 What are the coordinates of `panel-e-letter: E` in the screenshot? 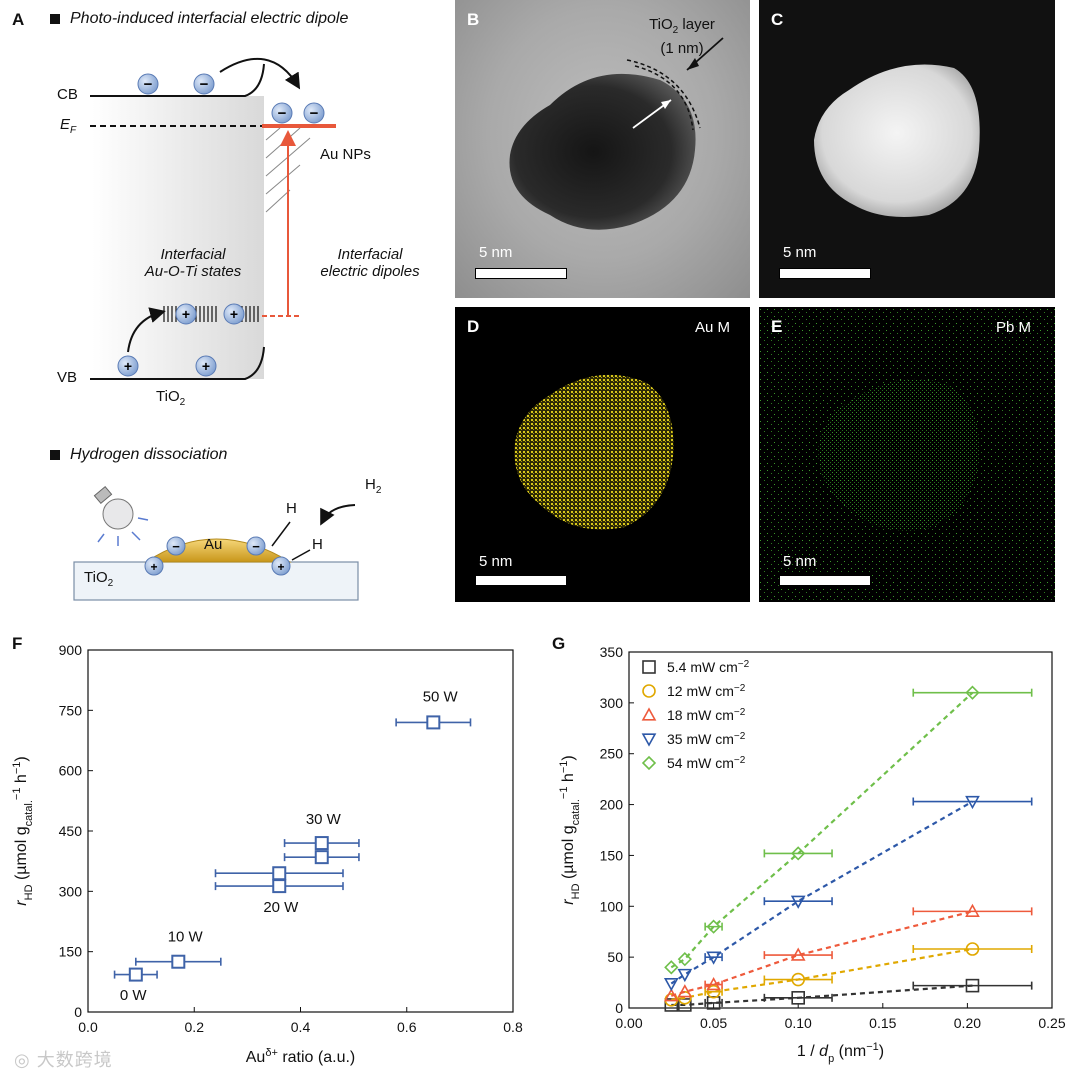 It's located at (777, 326).